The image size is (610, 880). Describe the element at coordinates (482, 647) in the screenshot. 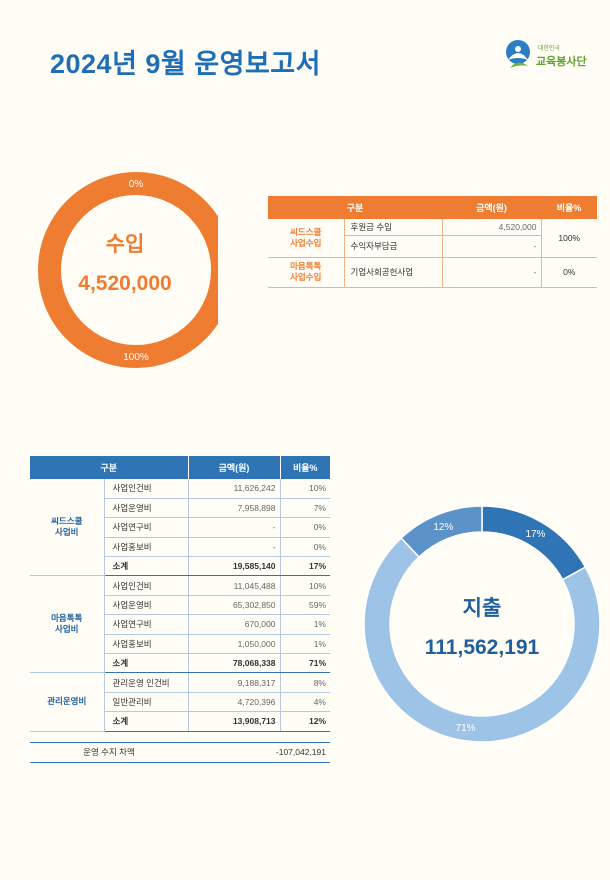

I see `expense-total: 111,562,191` at that location.